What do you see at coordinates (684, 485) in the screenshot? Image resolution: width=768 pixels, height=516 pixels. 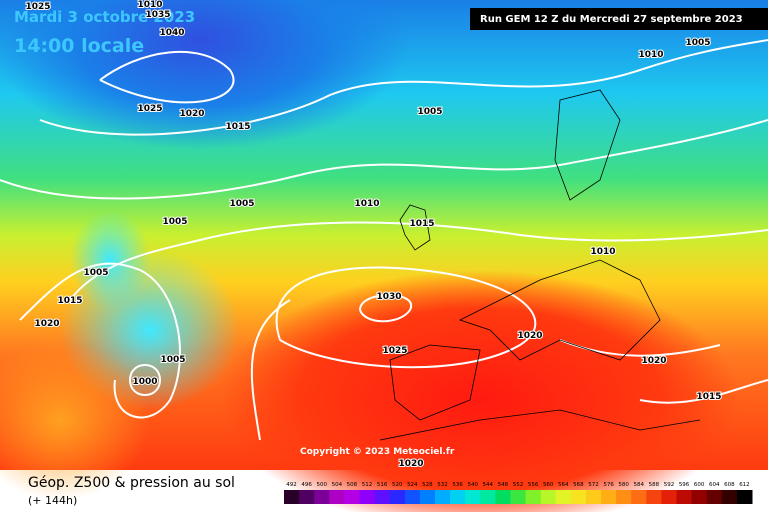 I see `colorbar-label: 596` at bounding box center [684, 485].